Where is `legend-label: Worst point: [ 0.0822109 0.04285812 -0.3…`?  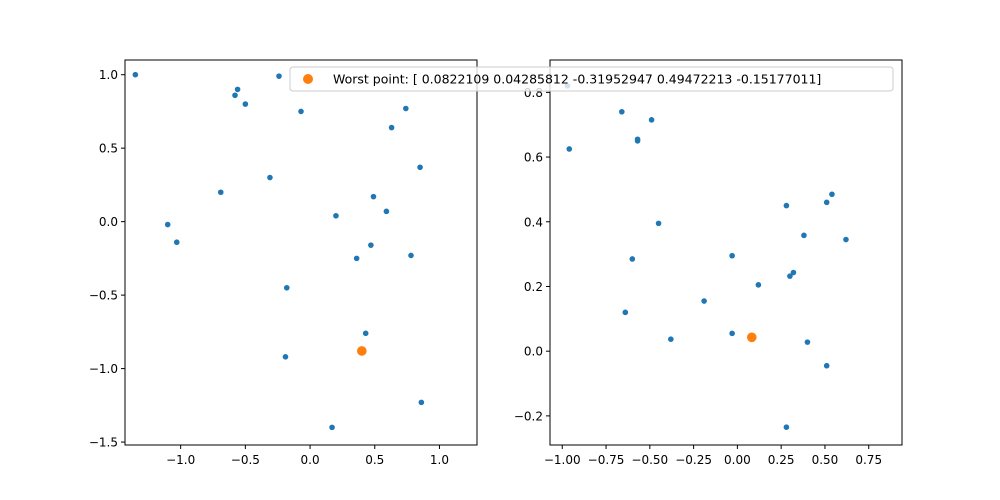 legend-label: Worst point: [ 0.0822109 0.04285812 -0.3… is located at coordinates (577, 79).